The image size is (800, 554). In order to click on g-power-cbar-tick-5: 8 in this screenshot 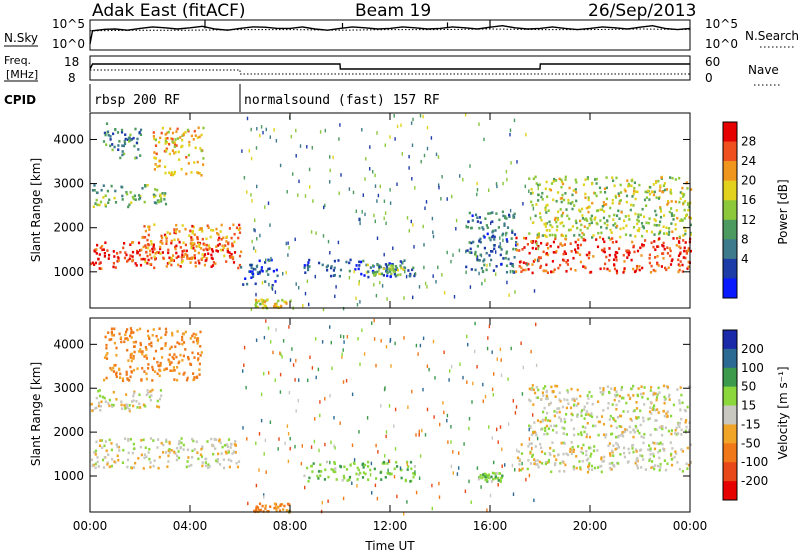, I will do `click(745, 239)`.